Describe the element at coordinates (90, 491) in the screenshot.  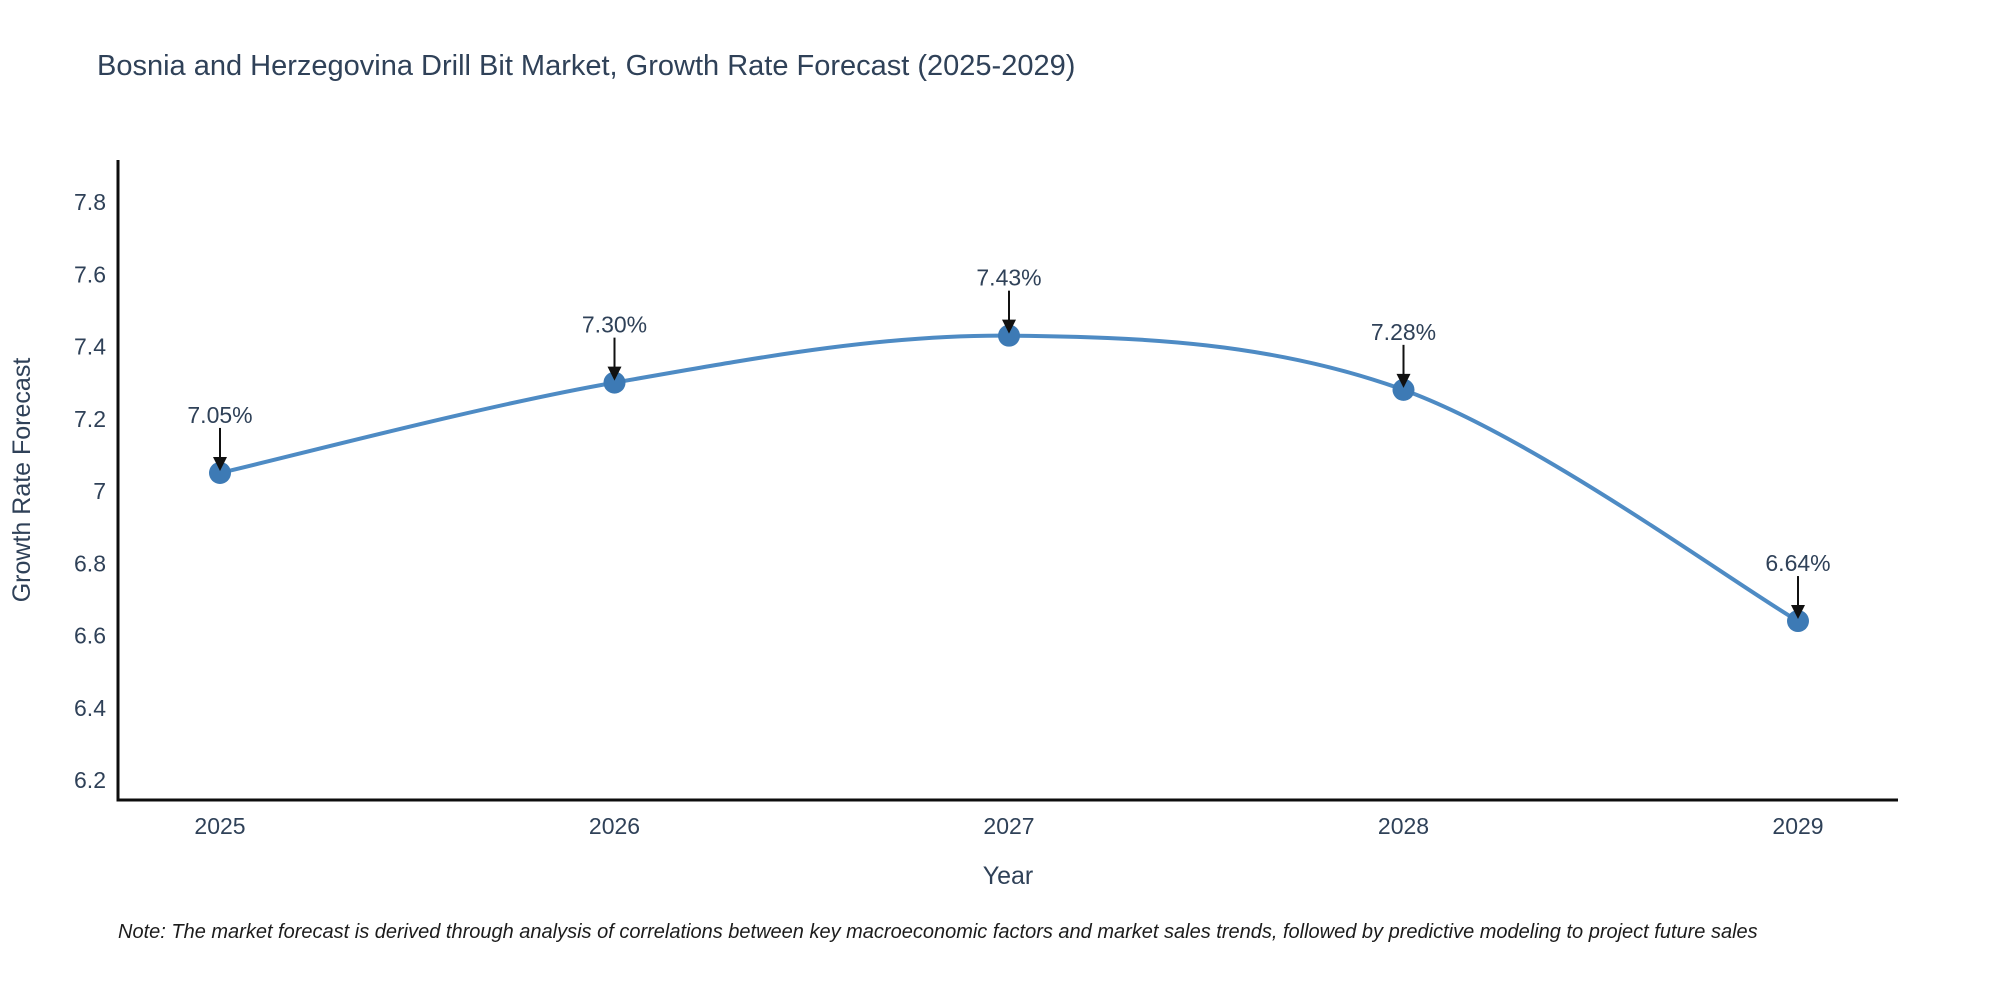
I see `y-axis-tick-labels: 6.2 6.4 6.6 6.8 7 7.2 7.4 7.6 7.8` at that location.